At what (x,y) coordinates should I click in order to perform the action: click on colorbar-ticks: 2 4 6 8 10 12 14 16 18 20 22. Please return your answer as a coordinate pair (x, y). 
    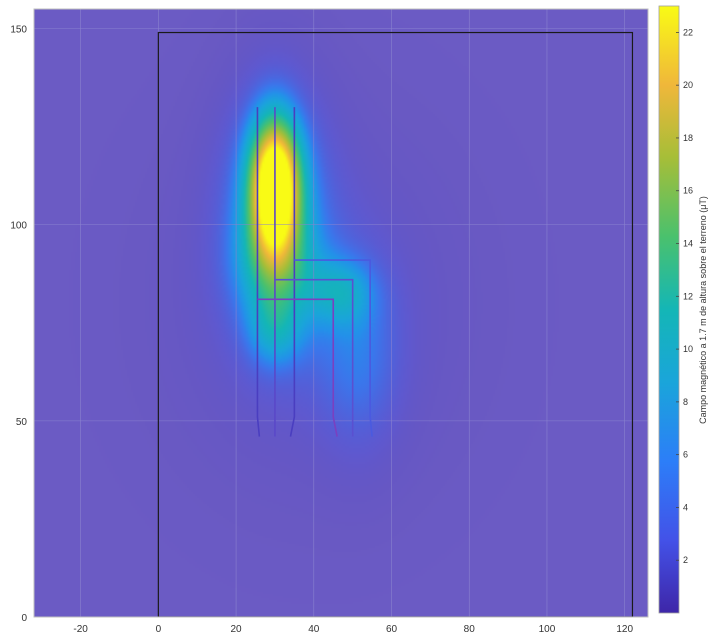
    Looking at the image, I should click on (684, 296).